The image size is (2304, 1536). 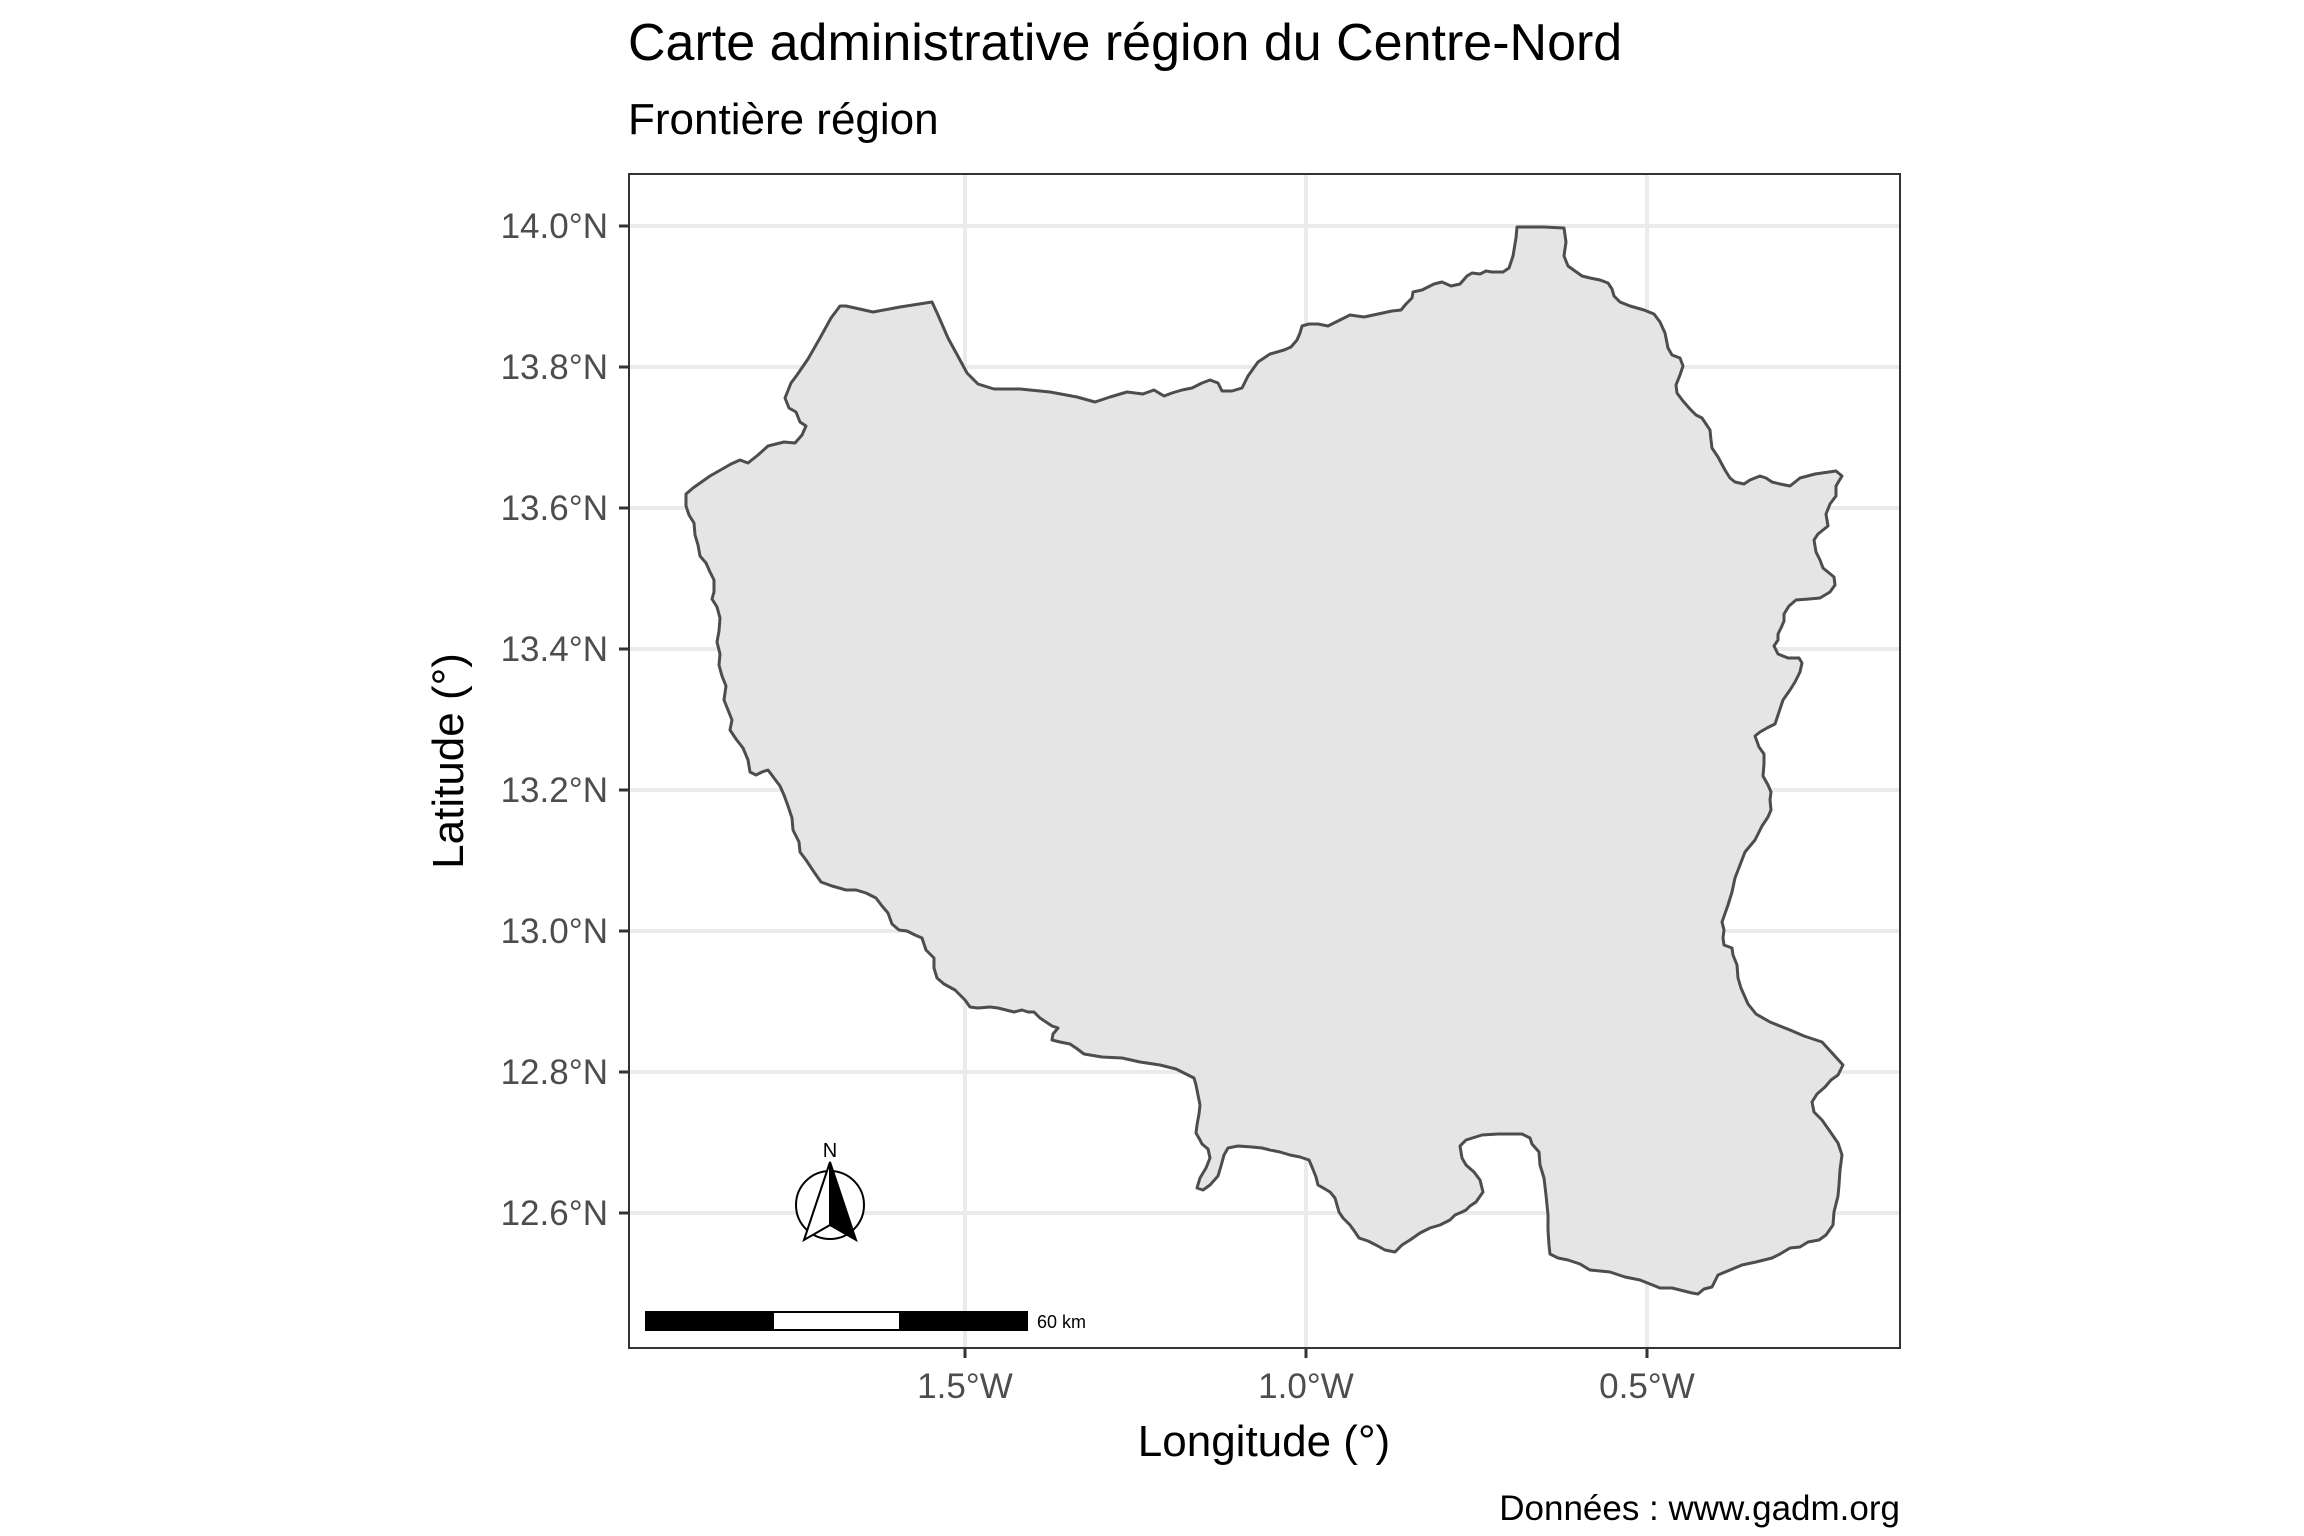 What do you see at coordinates (830, 1151) in the screenshot?
I see `north-arrow-label: N` at bounding box center [830, 1151].